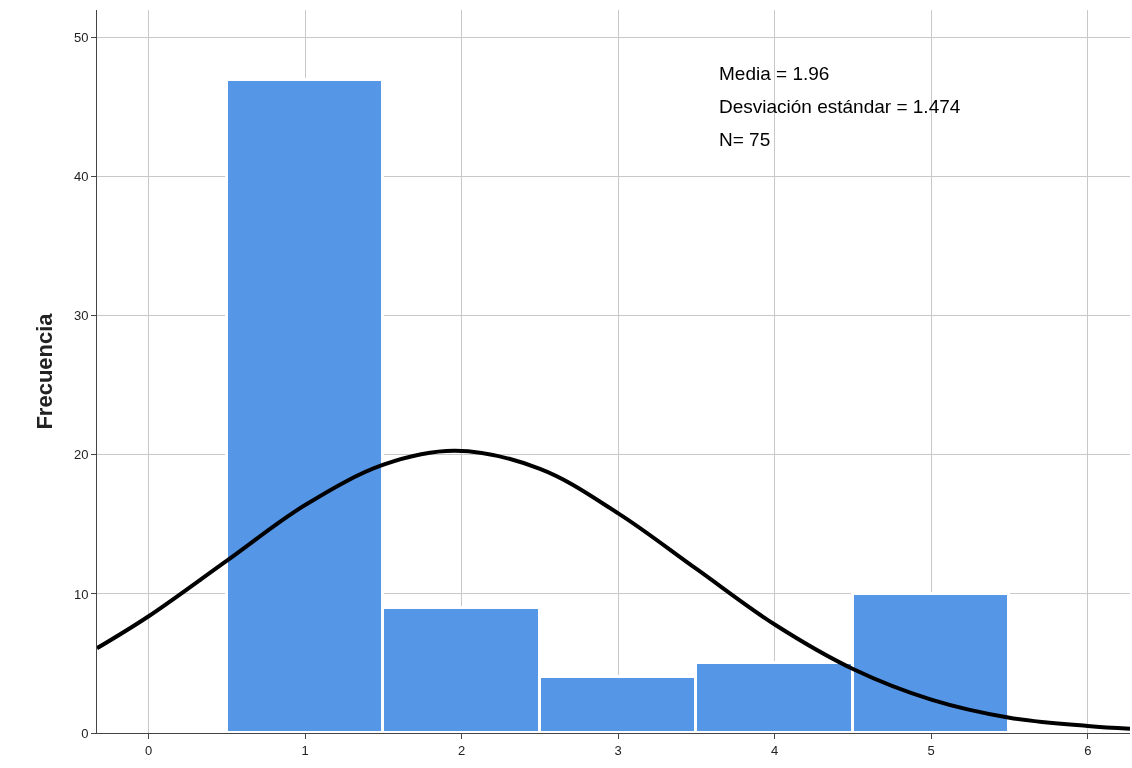 The image size is (1132, 768). I want to click on y-tick-label: 10, so click(81, 594).